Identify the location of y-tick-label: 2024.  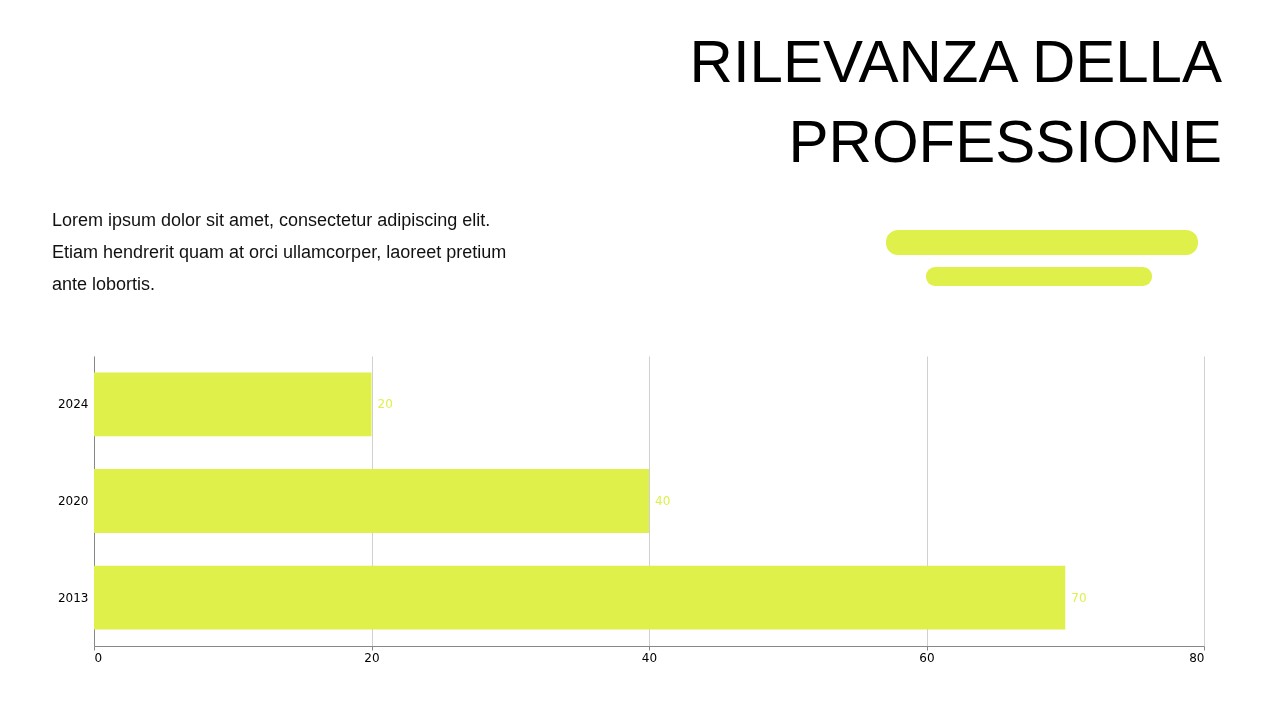
(73, 404).